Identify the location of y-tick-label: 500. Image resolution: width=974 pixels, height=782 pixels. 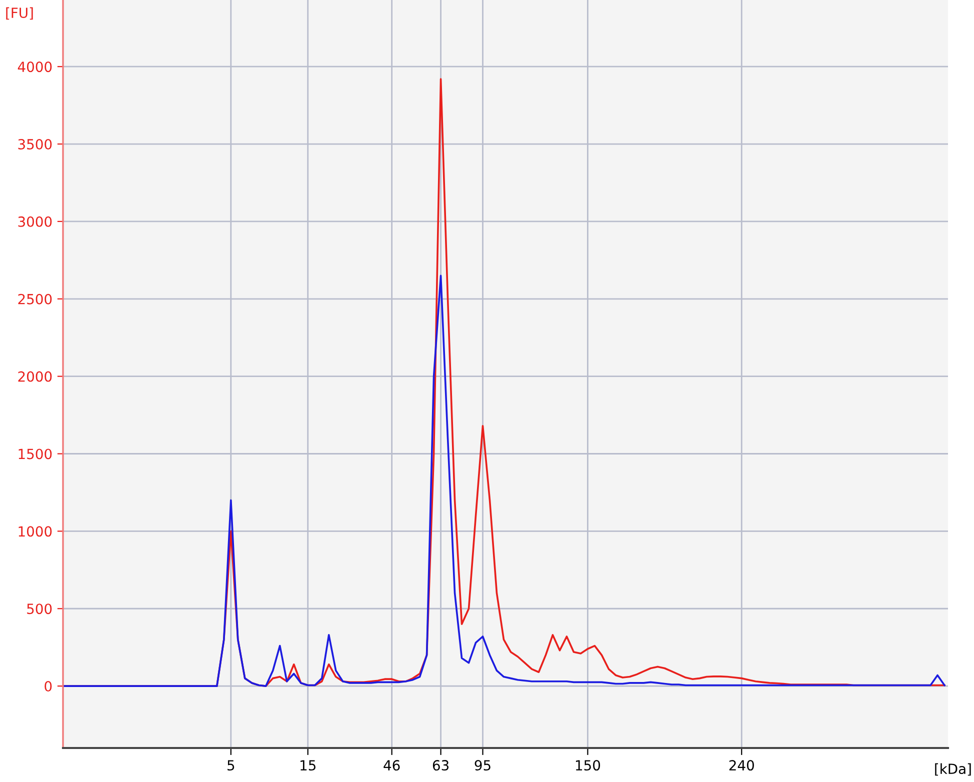
(39, 609).